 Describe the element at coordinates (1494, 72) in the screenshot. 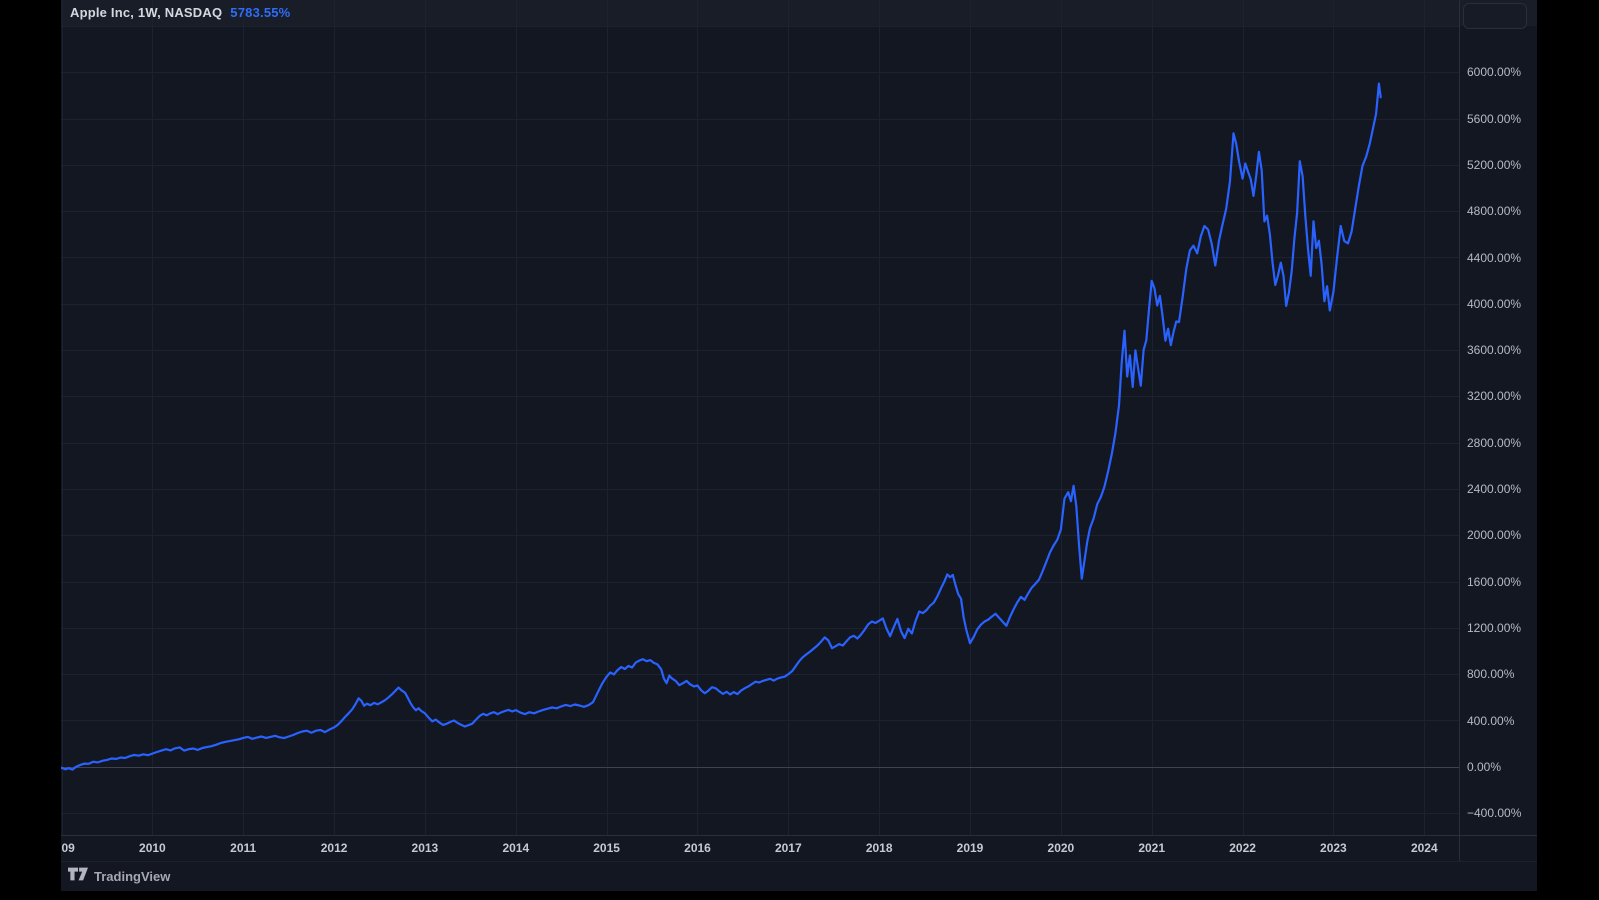

I see `price-axis-label: 6000.00%` at that location.